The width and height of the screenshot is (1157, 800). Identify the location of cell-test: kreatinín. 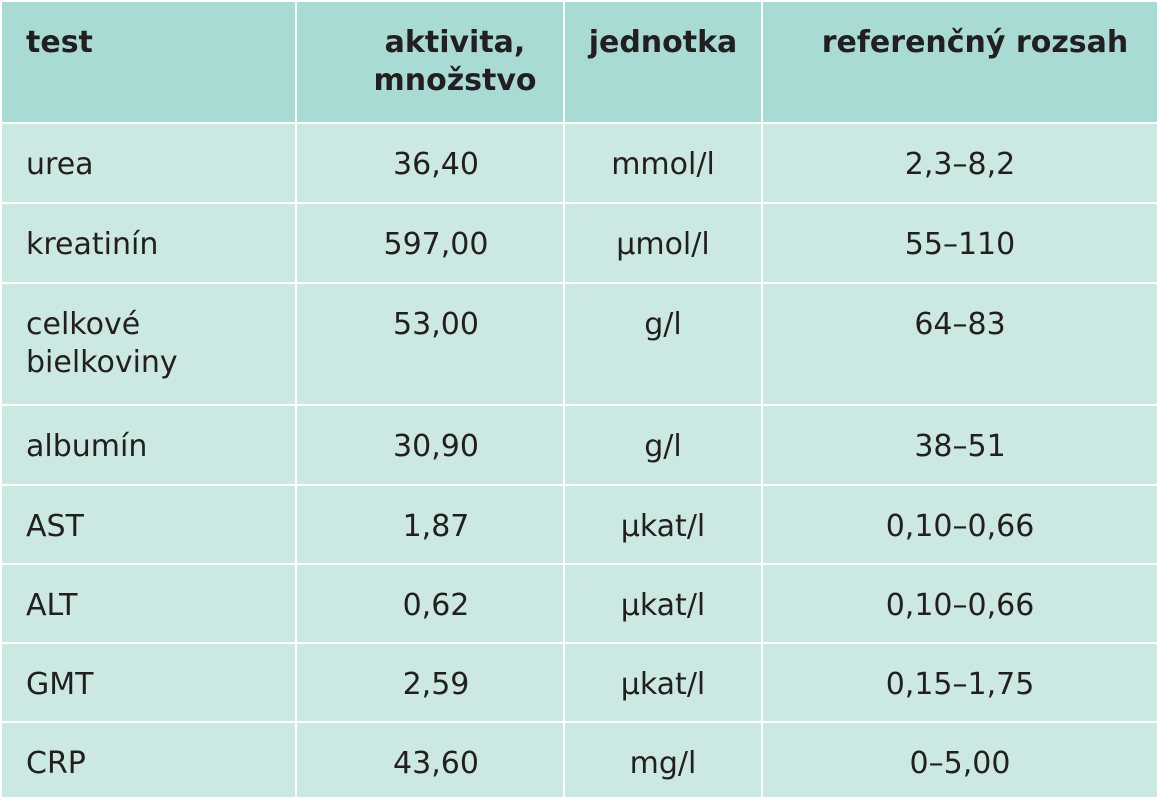
(148, 243).